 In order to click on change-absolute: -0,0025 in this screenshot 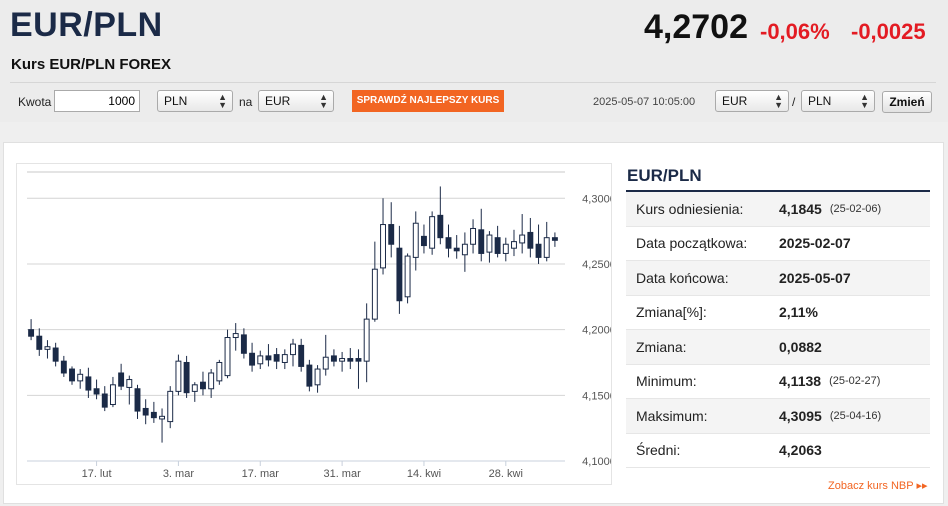, I will do `click(888, 31)`.